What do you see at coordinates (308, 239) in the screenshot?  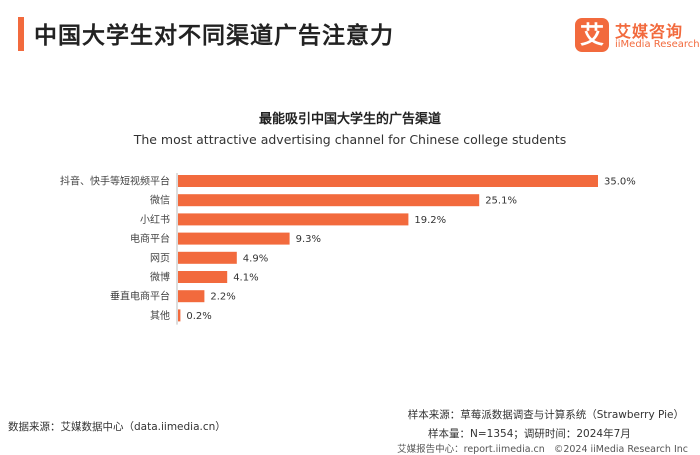 I see `value-label: 9.3%` at bounding box center [308, 239].